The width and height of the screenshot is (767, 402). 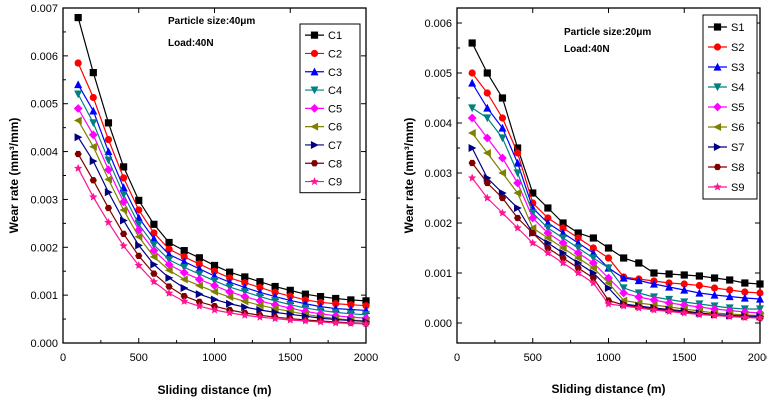 What do you see at coordinates (730, 107) in the screenshot?
I see `chart-2-legend: S1 S2 S3 S4 S5 S6 S7 S8 S9` at bounding box center [730, 107].